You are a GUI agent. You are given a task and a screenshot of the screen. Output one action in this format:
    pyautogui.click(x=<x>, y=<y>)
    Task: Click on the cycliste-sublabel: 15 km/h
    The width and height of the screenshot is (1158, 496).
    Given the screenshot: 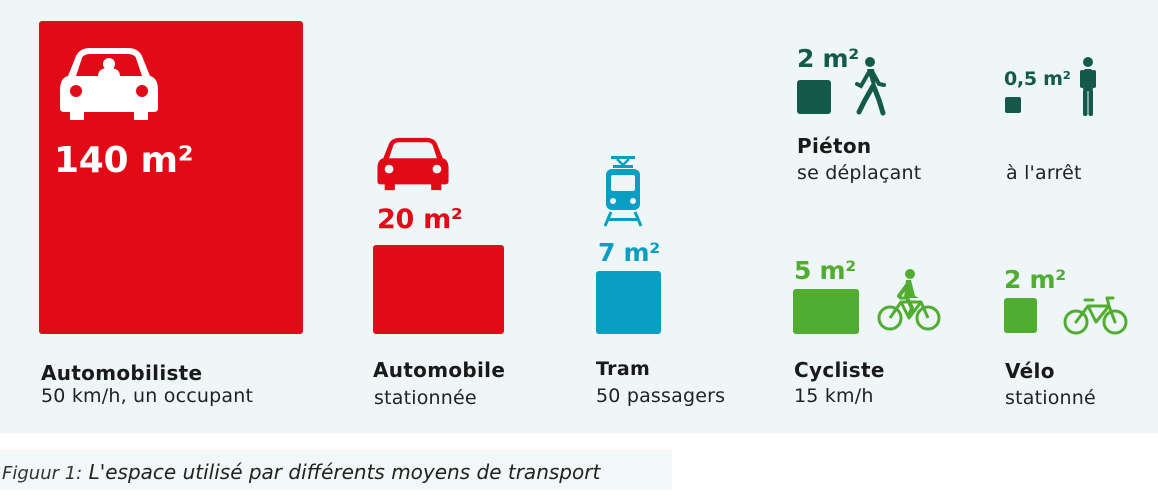 What is the action you would take?
    pyautogui.click(x=834, y=396)
    